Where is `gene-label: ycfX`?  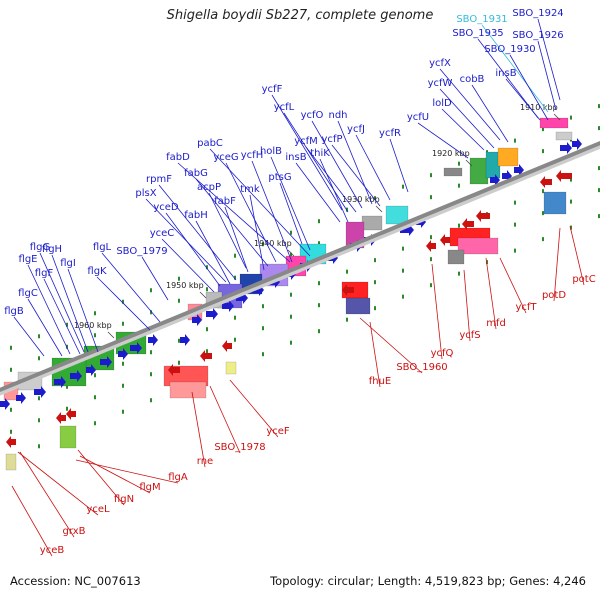
gene-label: ycfX is located at coordinates (440, 63).